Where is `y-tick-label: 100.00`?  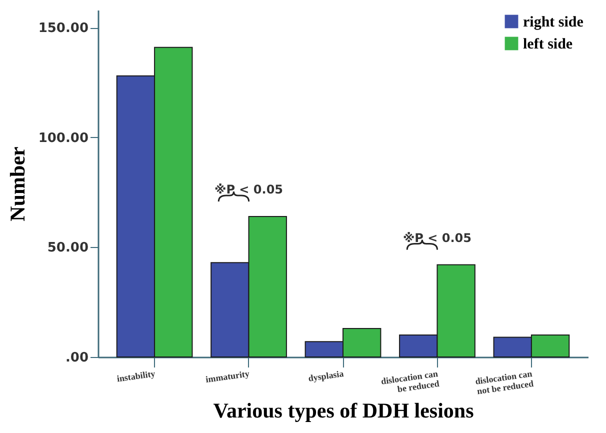 y-tick-label: 100.00 is located at coordinates (63, 138).